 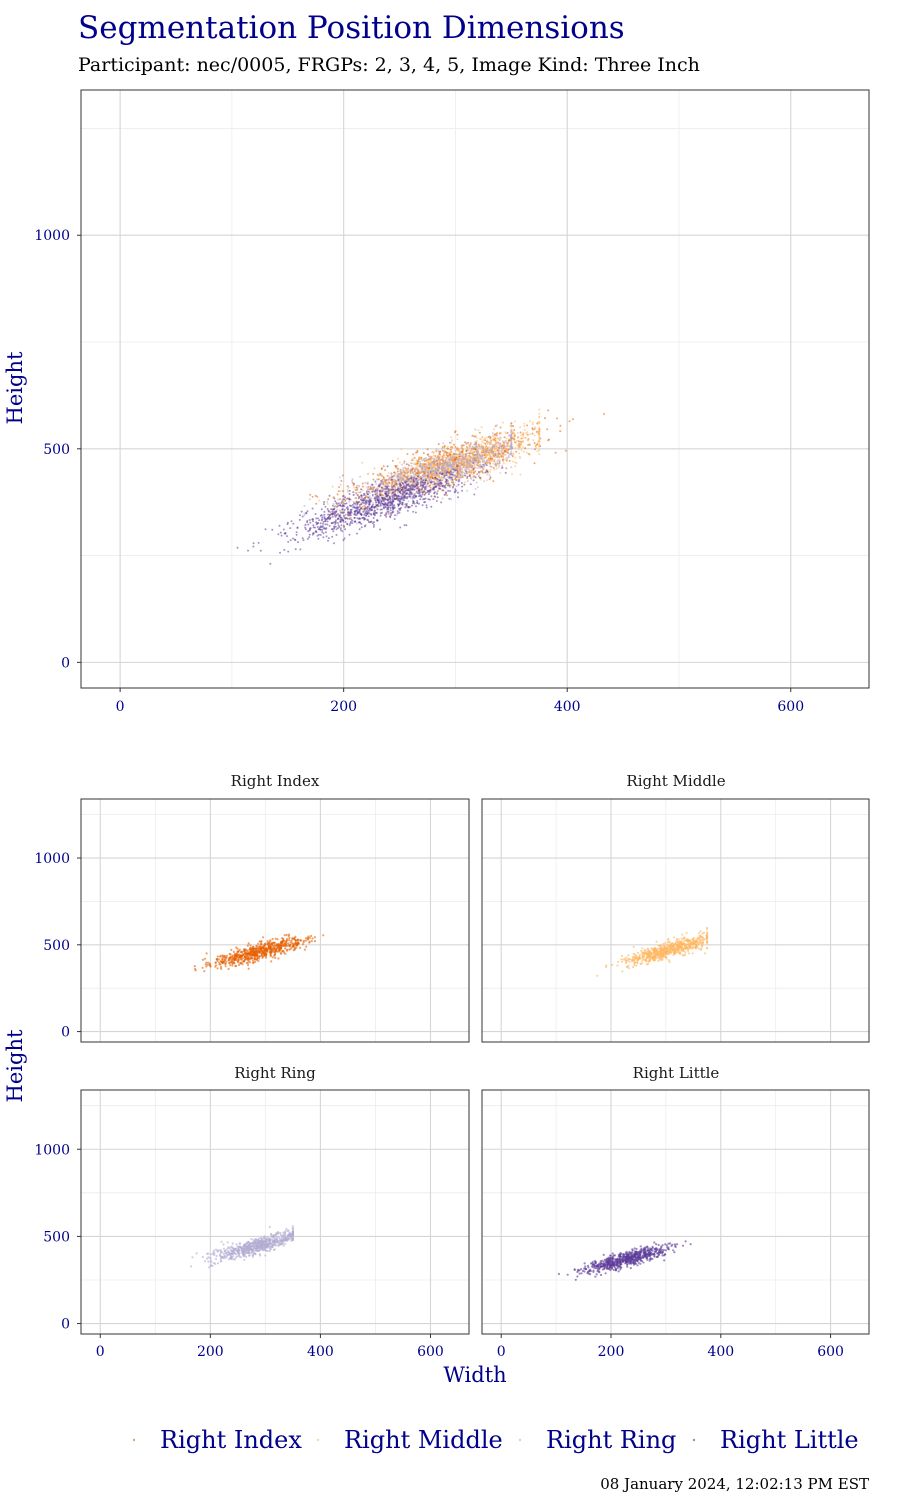 What do you see at coordinates (52, 859) in the screenshot?
I see `y-tick-label: 1000` at bounding box center [52, 859].